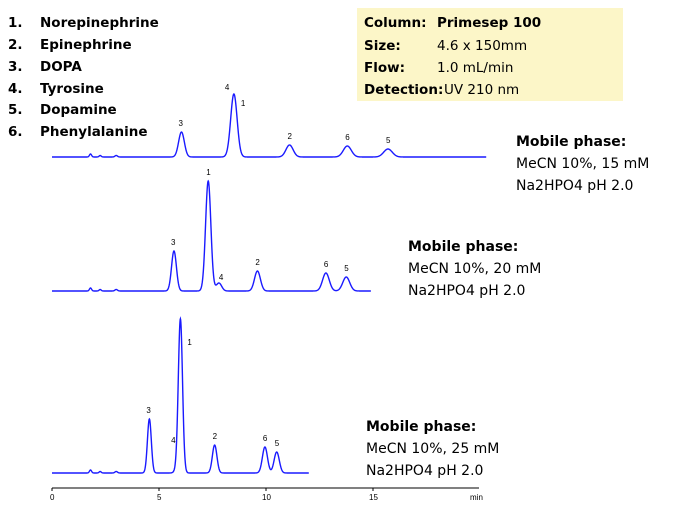  What do you see at coordinates (15, 132) in the screenshot?
I see `legend-number: 6.` at bounding box center [15, 132].